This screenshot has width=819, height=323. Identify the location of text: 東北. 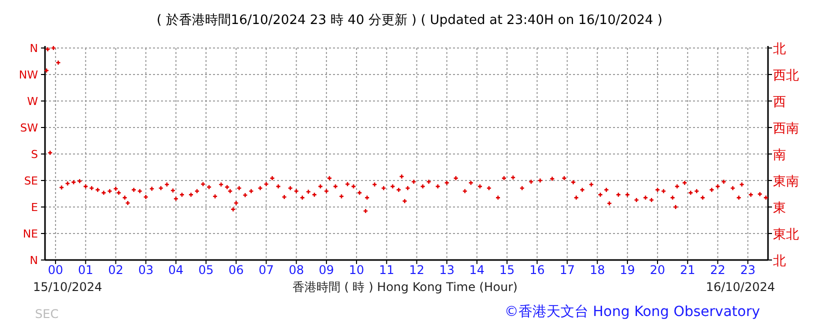
(786, 235).